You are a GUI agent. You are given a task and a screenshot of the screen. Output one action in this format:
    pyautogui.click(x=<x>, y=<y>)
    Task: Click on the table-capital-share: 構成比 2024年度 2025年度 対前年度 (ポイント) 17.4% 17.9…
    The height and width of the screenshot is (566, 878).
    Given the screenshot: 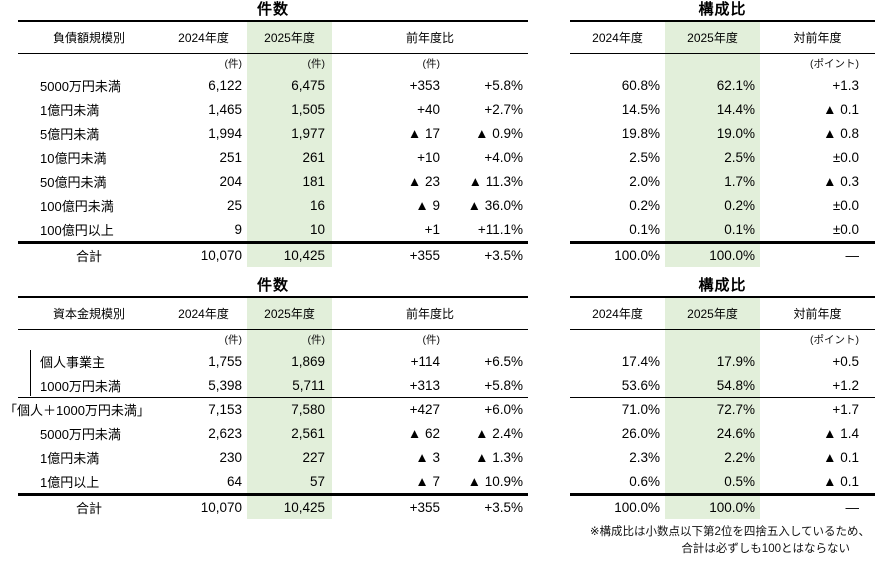 What is the action you would take?
    pyautogui.click(x=722, y=397)
    